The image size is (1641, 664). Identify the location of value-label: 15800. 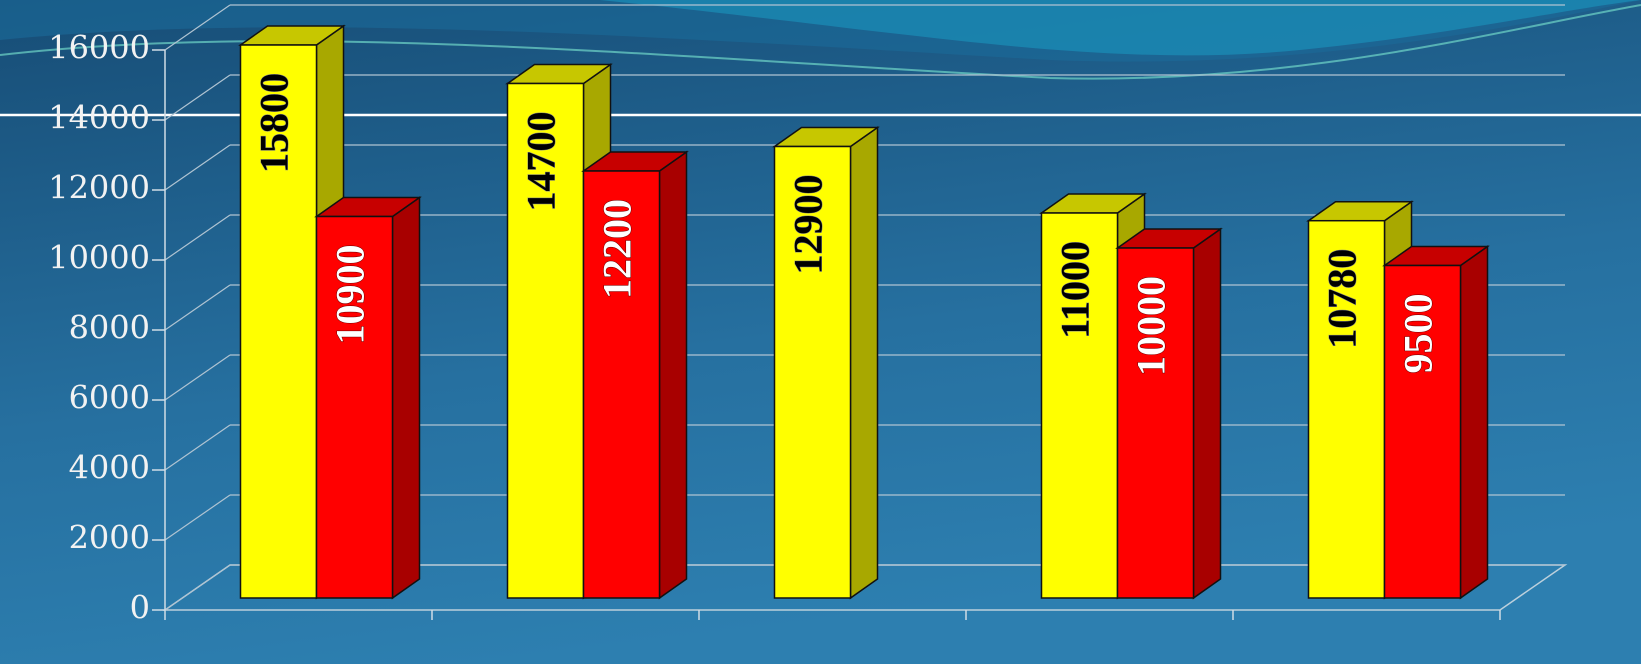
(274, 123).